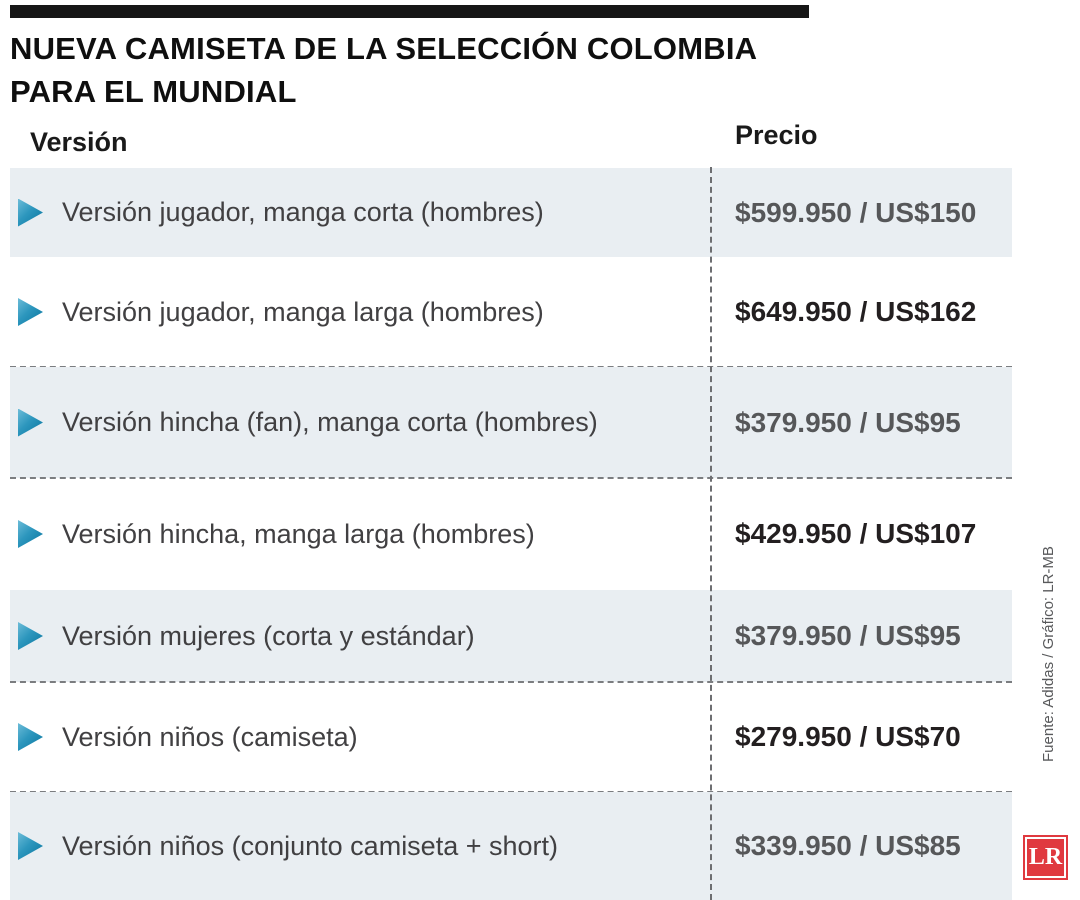 This screenshot has height=900, width=1080. What do you see at coordinates (303, 212) in the screenshot?
I see `version-label: Versión jugador, manga corta (hombres)` at bounding box center [303, 212].